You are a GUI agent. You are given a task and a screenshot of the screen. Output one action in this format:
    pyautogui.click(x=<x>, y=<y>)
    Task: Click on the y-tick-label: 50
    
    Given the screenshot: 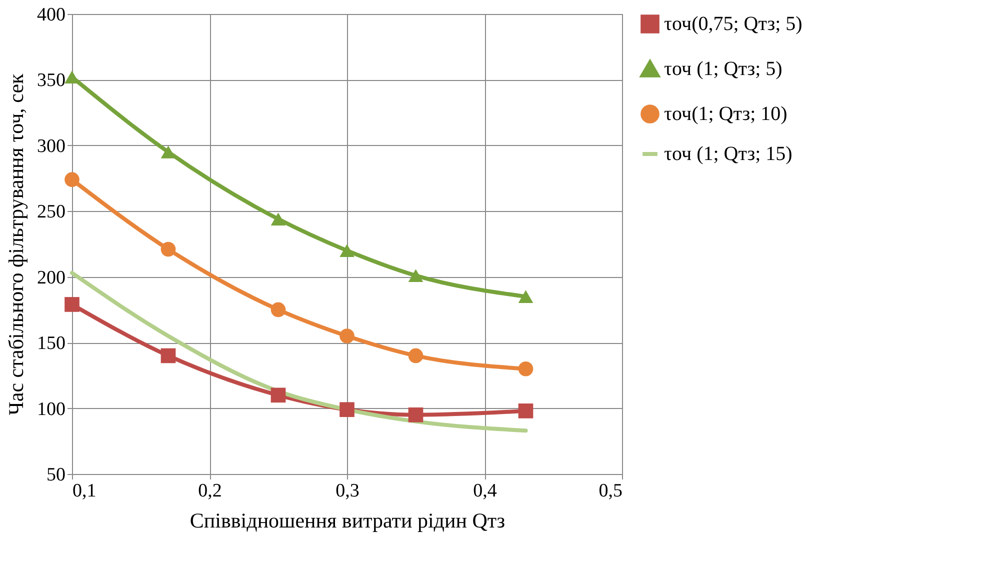 What is the action you would take?
    pyautogui.click(x=56, y=475)
    